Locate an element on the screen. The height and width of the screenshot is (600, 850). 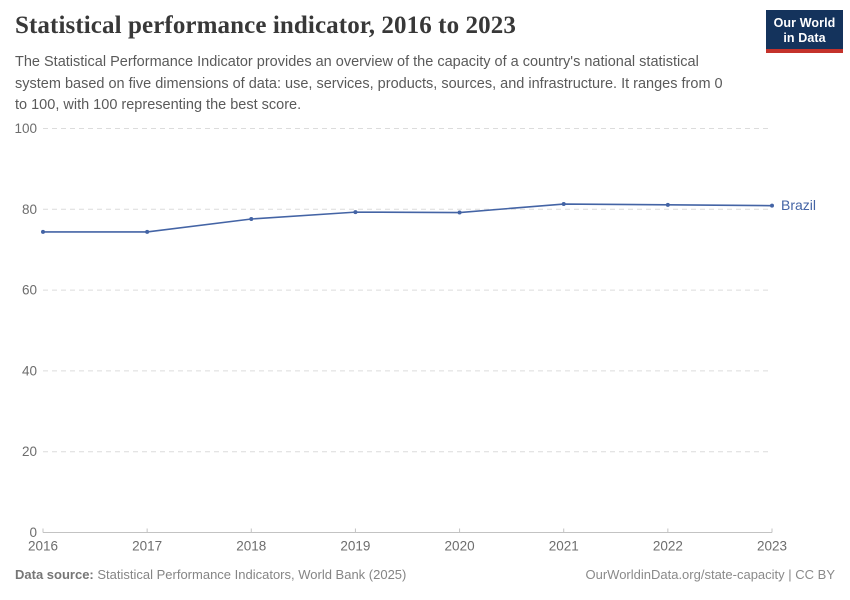
x-axis-tick-label: 2018 is located at coordinates (251, 546).